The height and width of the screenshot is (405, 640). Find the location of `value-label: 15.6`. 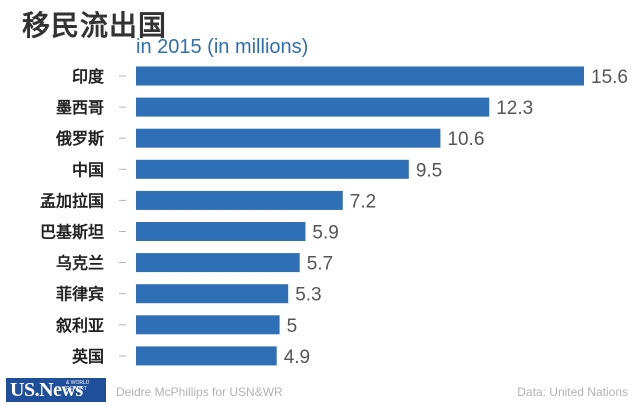

value-label: 15.6 is located at coordinates (609, 77).